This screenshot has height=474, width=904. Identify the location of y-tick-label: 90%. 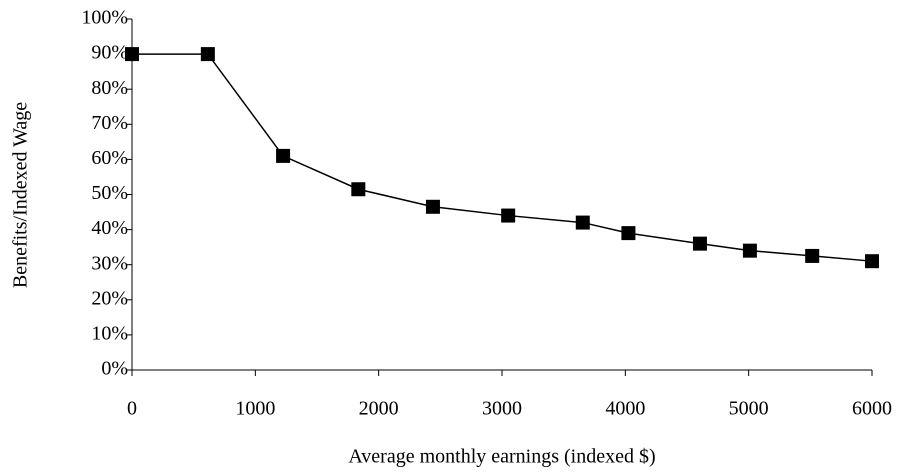
(109, 53).